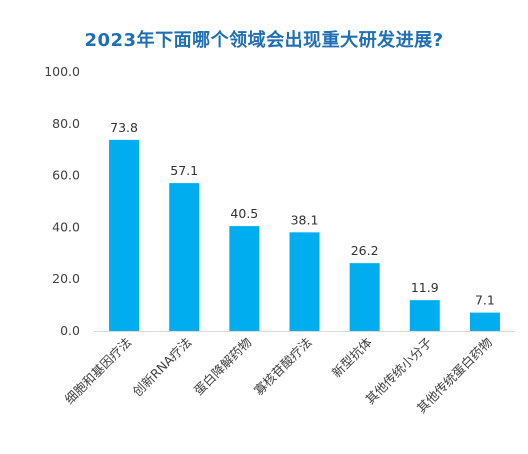 This screenshot has height=454, width=528. I want to click on x-tick-label: 新型抗体, so click(352, 357).